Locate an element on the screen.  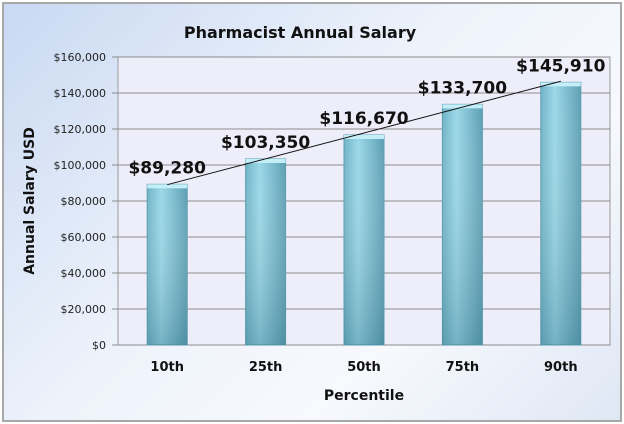
x-tick-label: 10th is located at coordinates (167, 367).